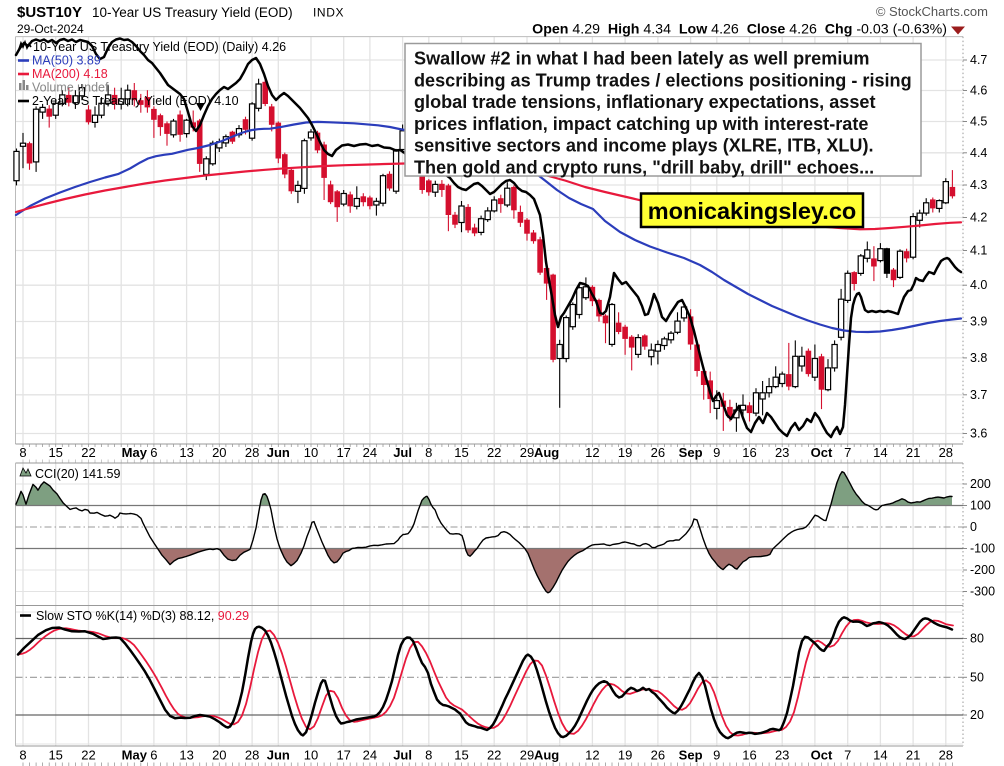 The height and width of the screenshot is (766, 1004). Describe the element at coordinates (978, 185) in the screenshot. I see `svg-text: 4.3` at that location.